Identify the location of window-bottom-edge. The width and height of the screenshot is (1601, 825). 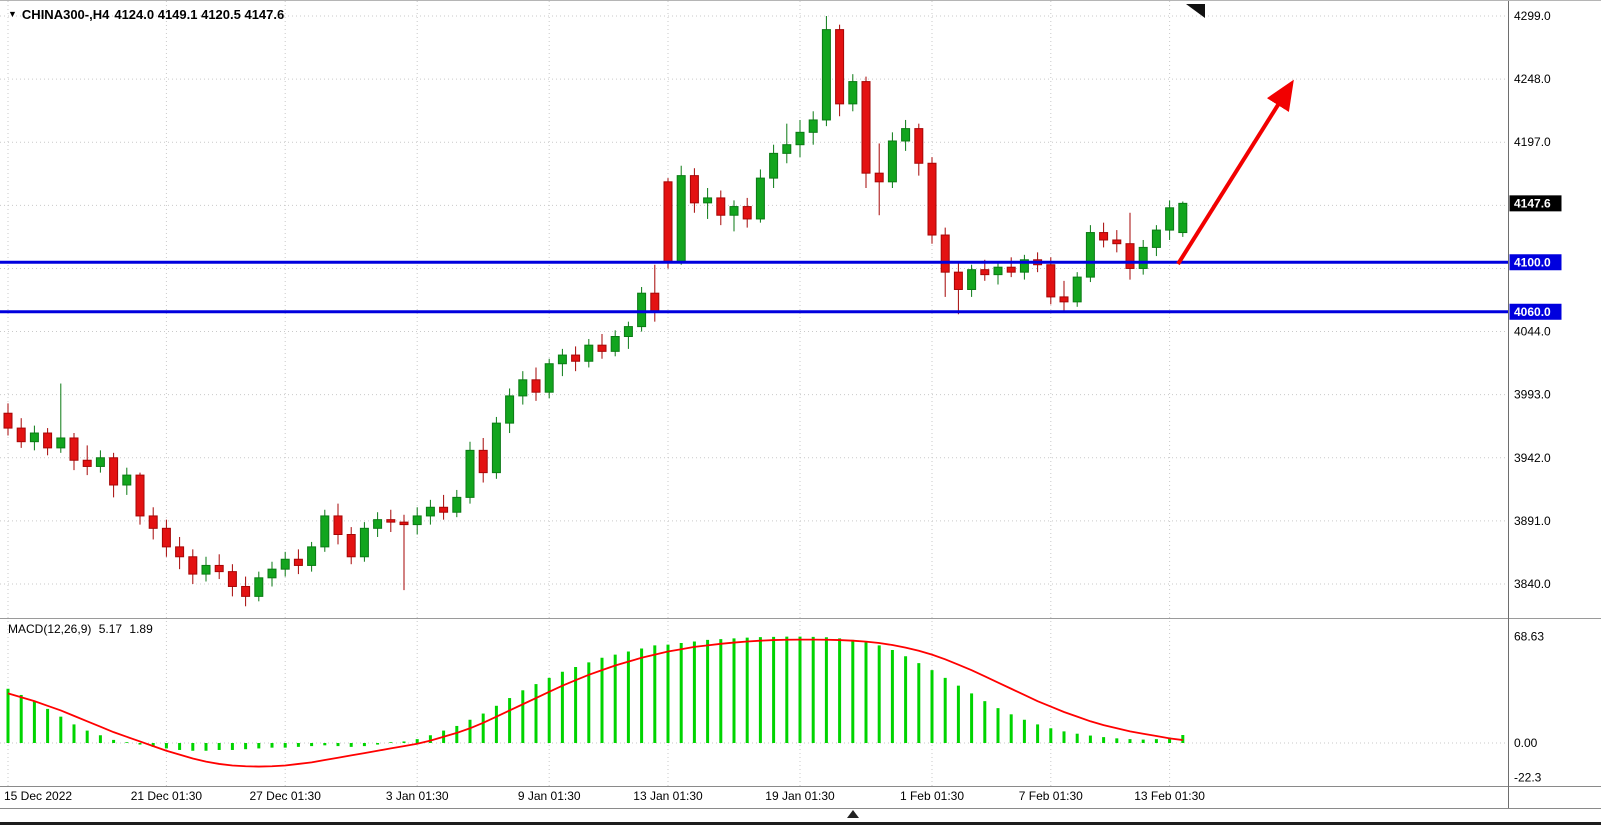
(800, 823).